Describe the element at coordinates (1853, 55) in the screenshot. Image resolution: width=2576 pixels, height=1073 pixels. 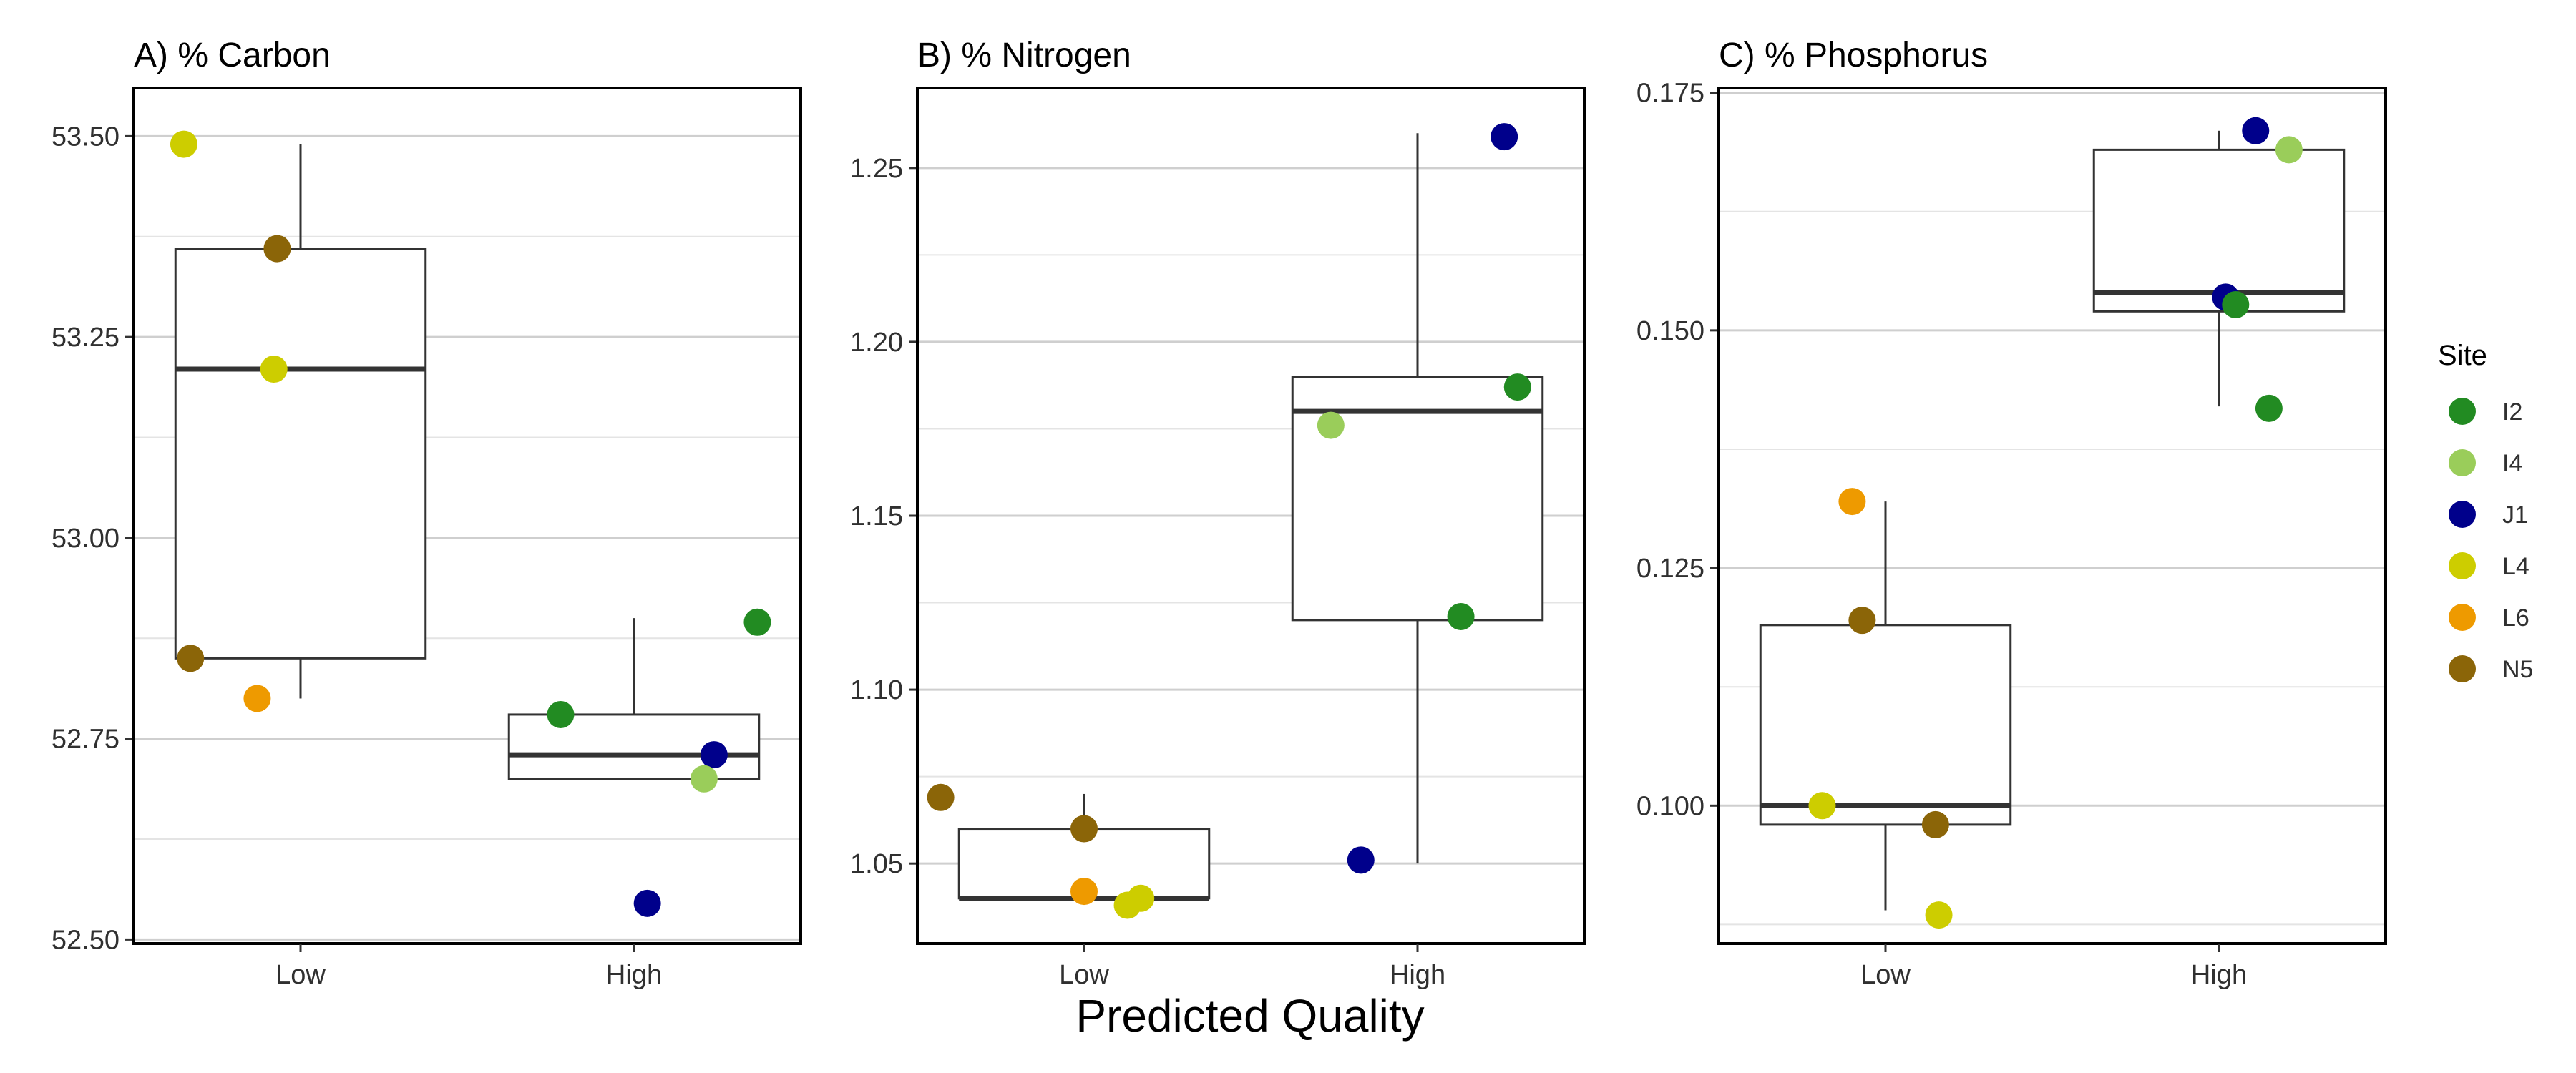
I see `panel-title: C) % Phosphorus` at that location.